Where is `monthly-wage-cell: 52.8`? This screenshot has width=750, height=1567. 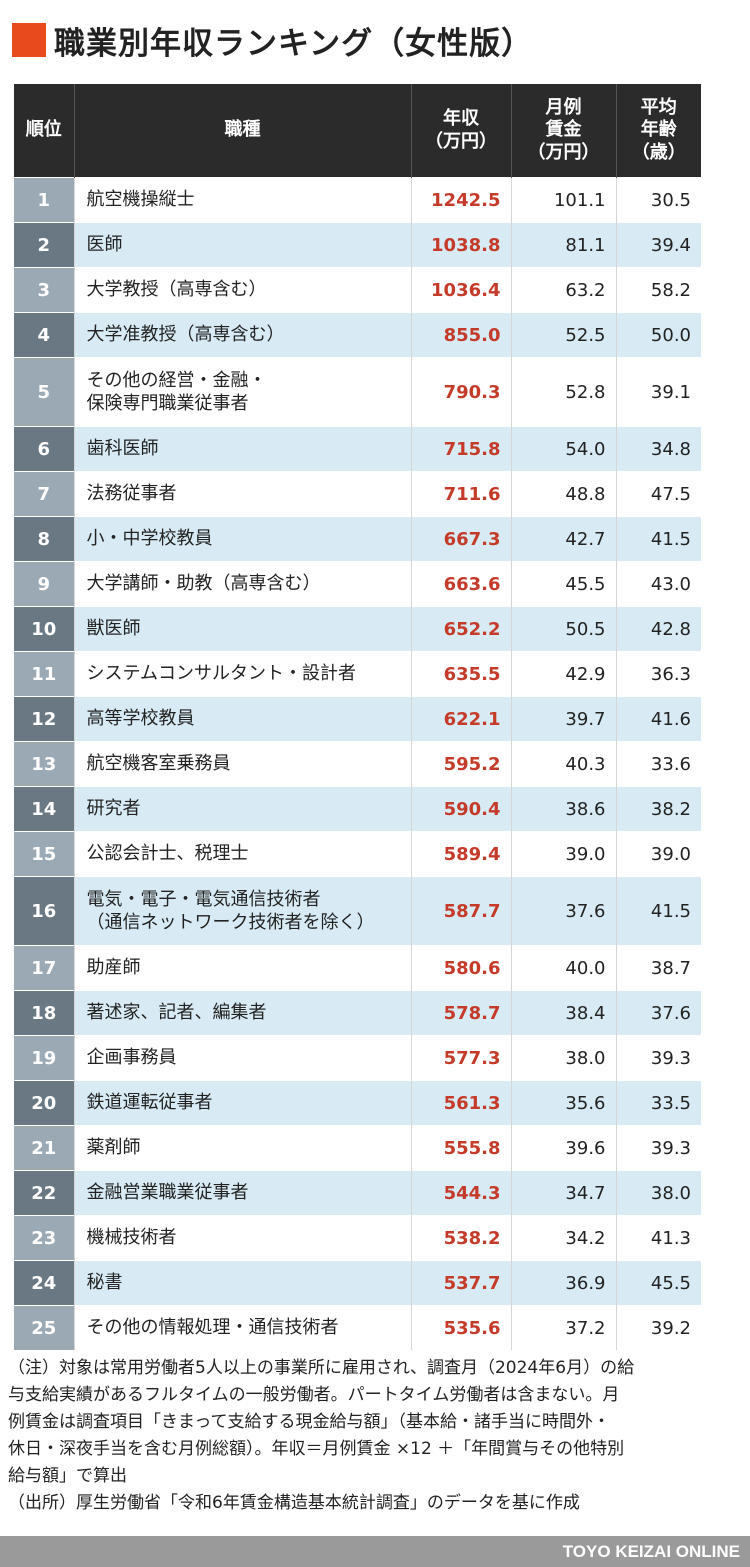
monthly-wage-cell: 52.8 is located at coordinates (563, 392).